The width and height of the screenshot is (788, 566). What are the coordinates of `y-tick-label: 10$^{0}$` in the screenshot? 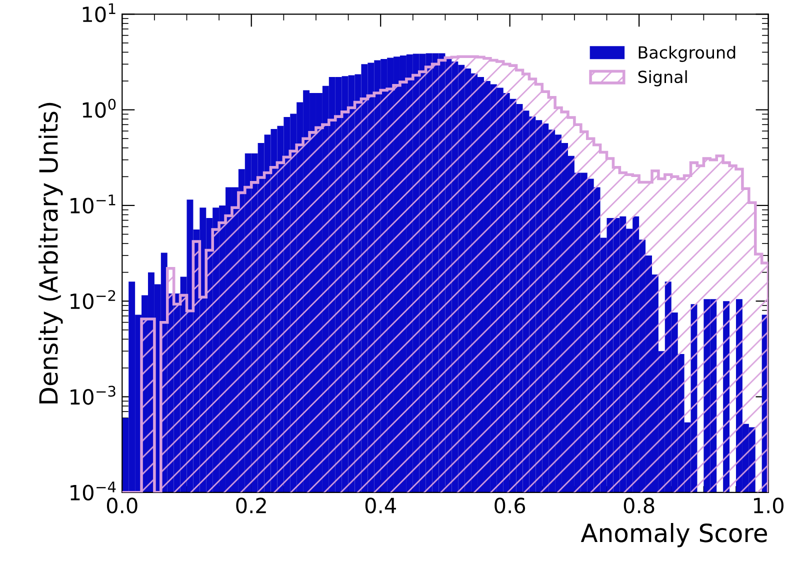 It's located at (99, 108).